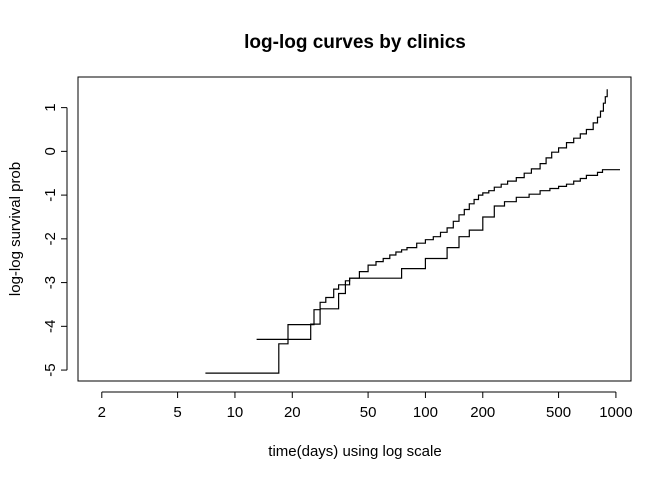 Image resolution: width=672 pixels, height=480 pixels. I want to click on y-tick-label: -5, so click(50, 369).